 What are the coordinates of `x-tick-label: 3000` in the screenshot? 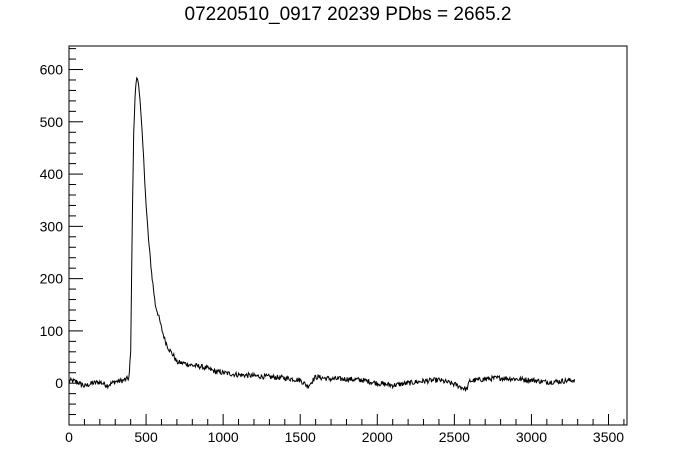 It's located at (531, 437).